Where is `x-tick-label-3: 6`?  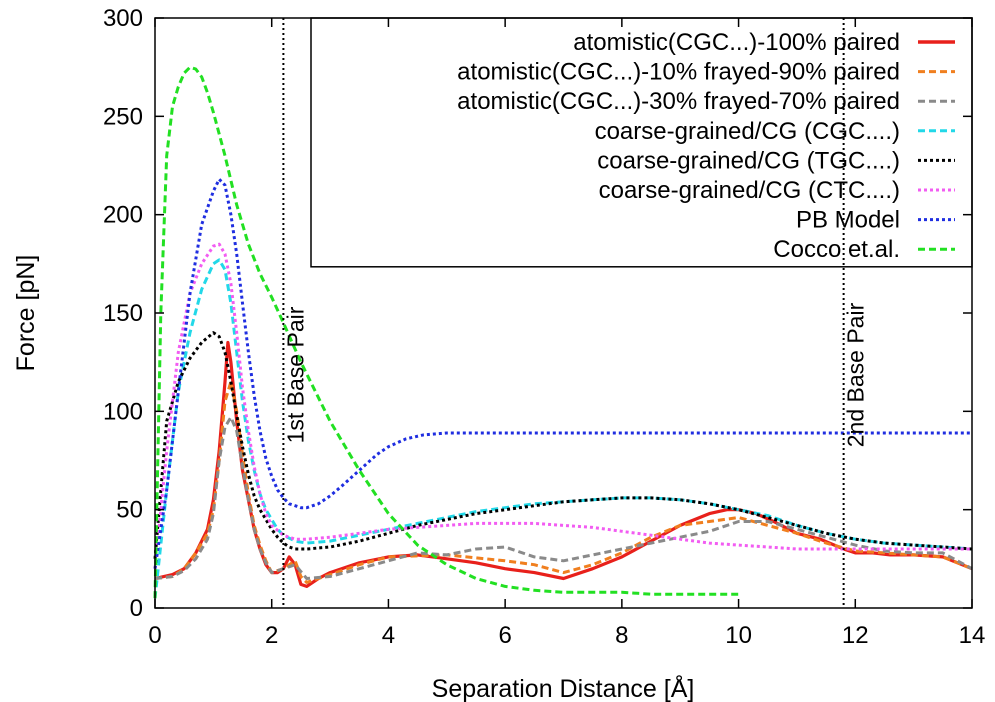
x-tick-label-3: 6 is located at coordinates (504, 635).